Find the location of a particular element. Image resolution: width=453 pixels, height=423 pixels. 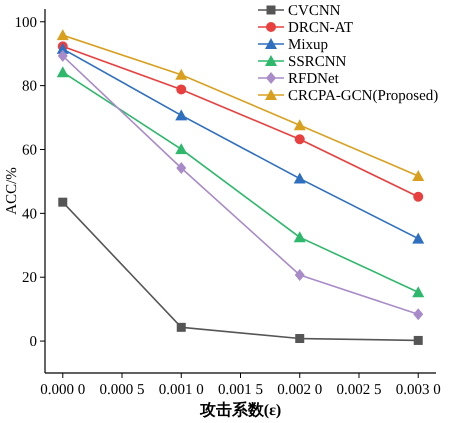

legend-label: Mixup is located at coordinates (308, 45).